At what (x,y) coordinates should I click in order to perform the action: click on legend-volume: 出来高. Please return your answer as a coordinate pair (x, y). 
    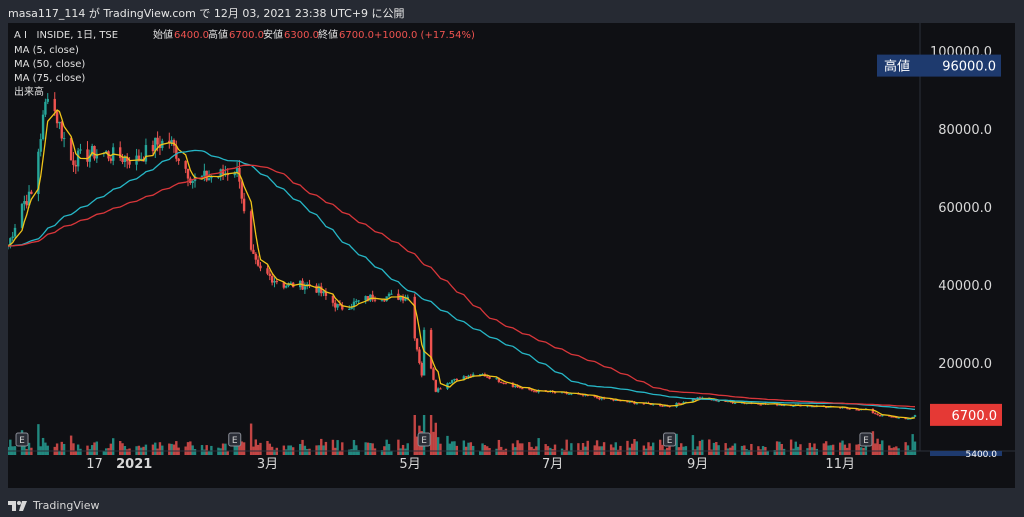
    Looking at the image, I should click on (29, 91).